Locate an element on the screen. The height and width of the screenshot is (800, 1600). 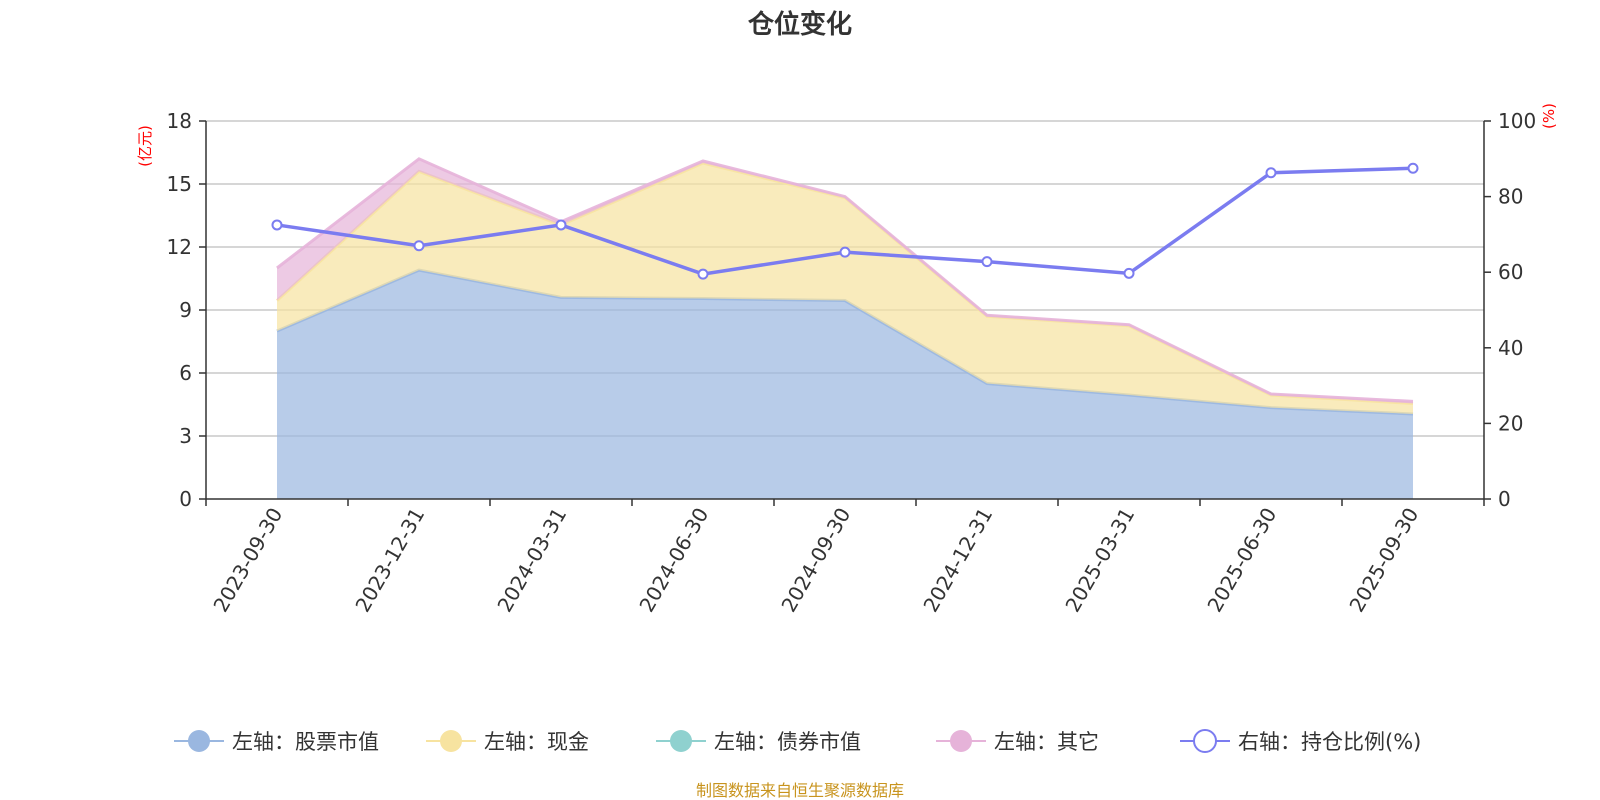
x-tick-label: 2025-06-30 is located at coordinates (1241, 560).